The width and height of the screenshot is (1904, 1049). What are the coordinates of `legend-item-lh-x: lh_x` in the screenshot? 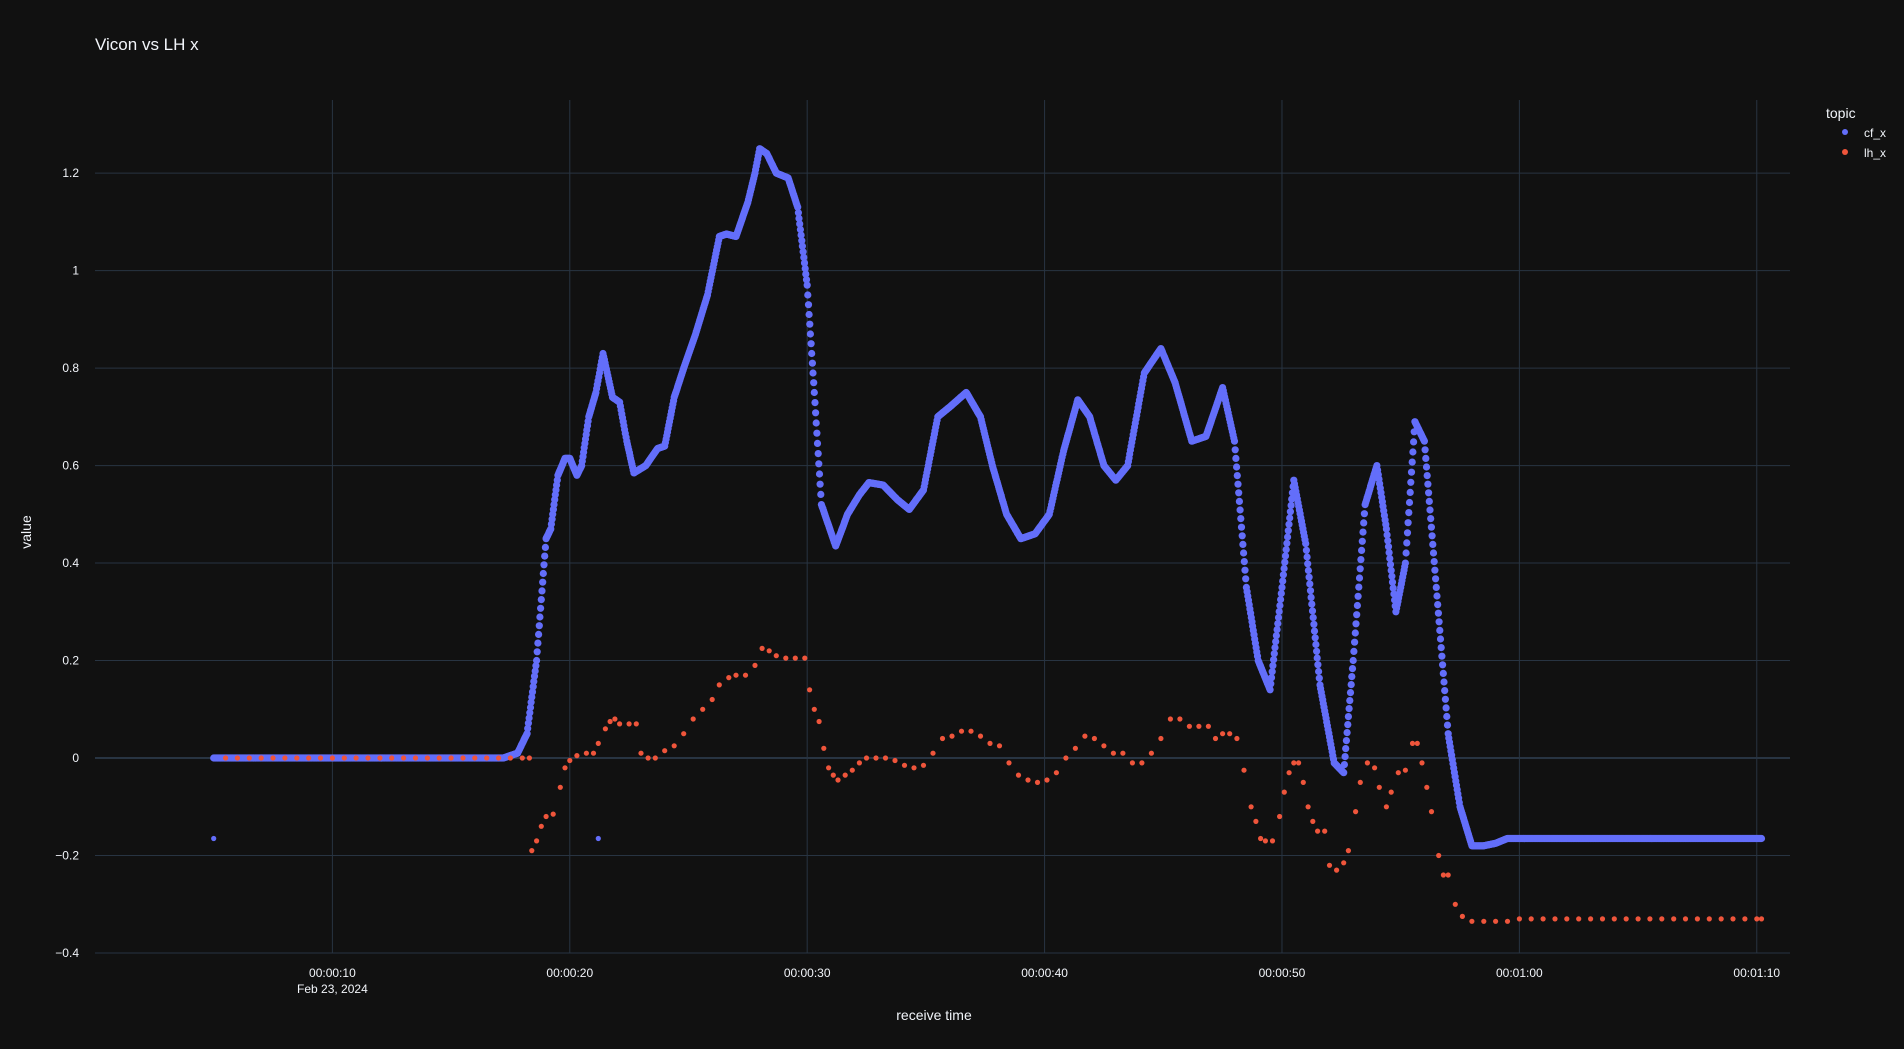 It's located at (1864, 153).